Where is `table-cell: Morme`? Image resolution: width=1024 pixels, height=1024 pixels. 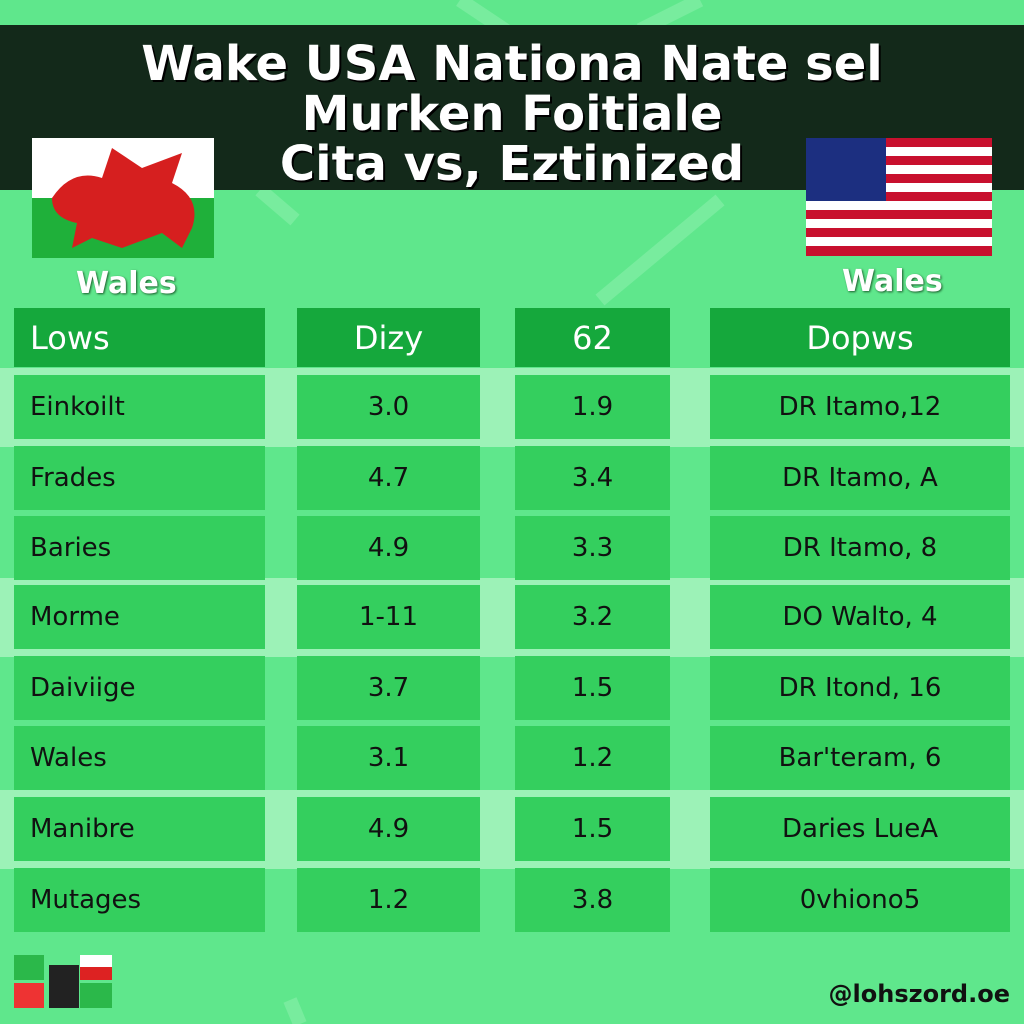
table-cell: Morme is located at coordinates (139, 617).